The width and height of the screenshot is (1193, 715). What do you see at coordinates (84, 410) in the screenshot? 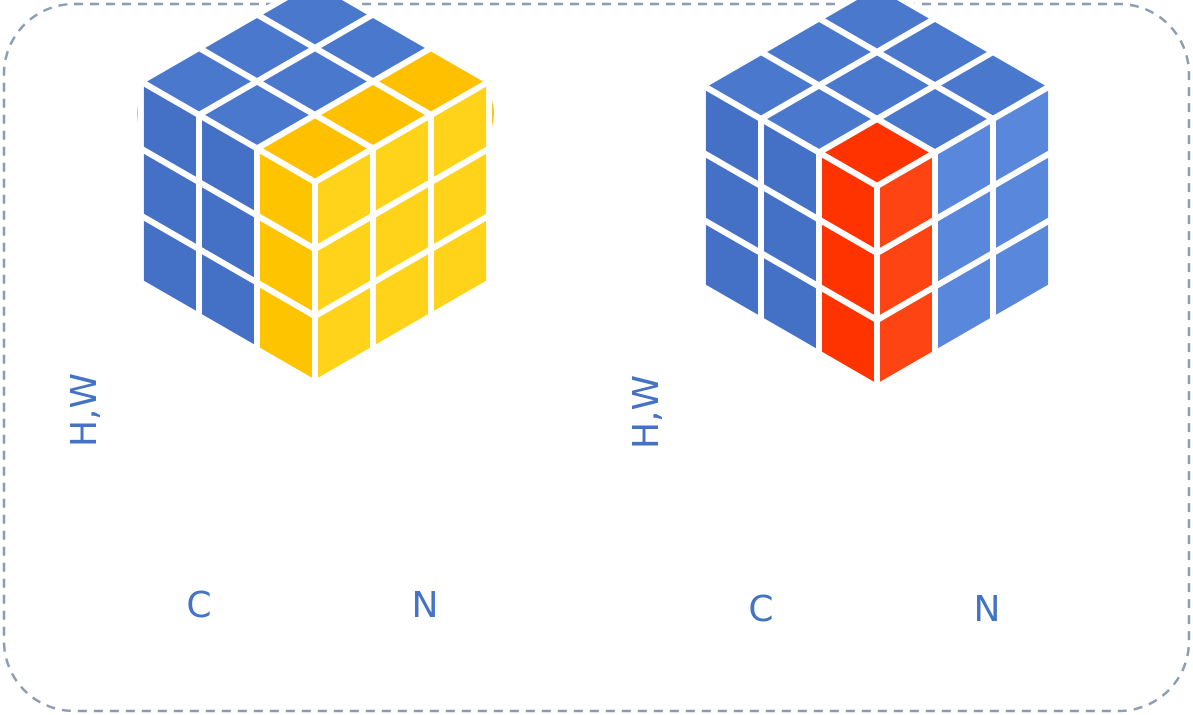
I see `batch-axis-hw-label: H,W` at bounding box center [84, 410].